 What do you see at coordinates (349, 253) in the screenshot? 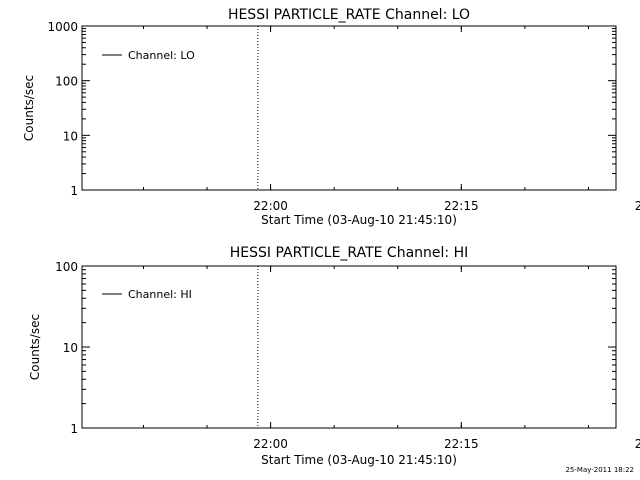
I see `panel-2-title: HESSI PARTICLE_RATE Channel: HI` at bounding box center [349, 253].